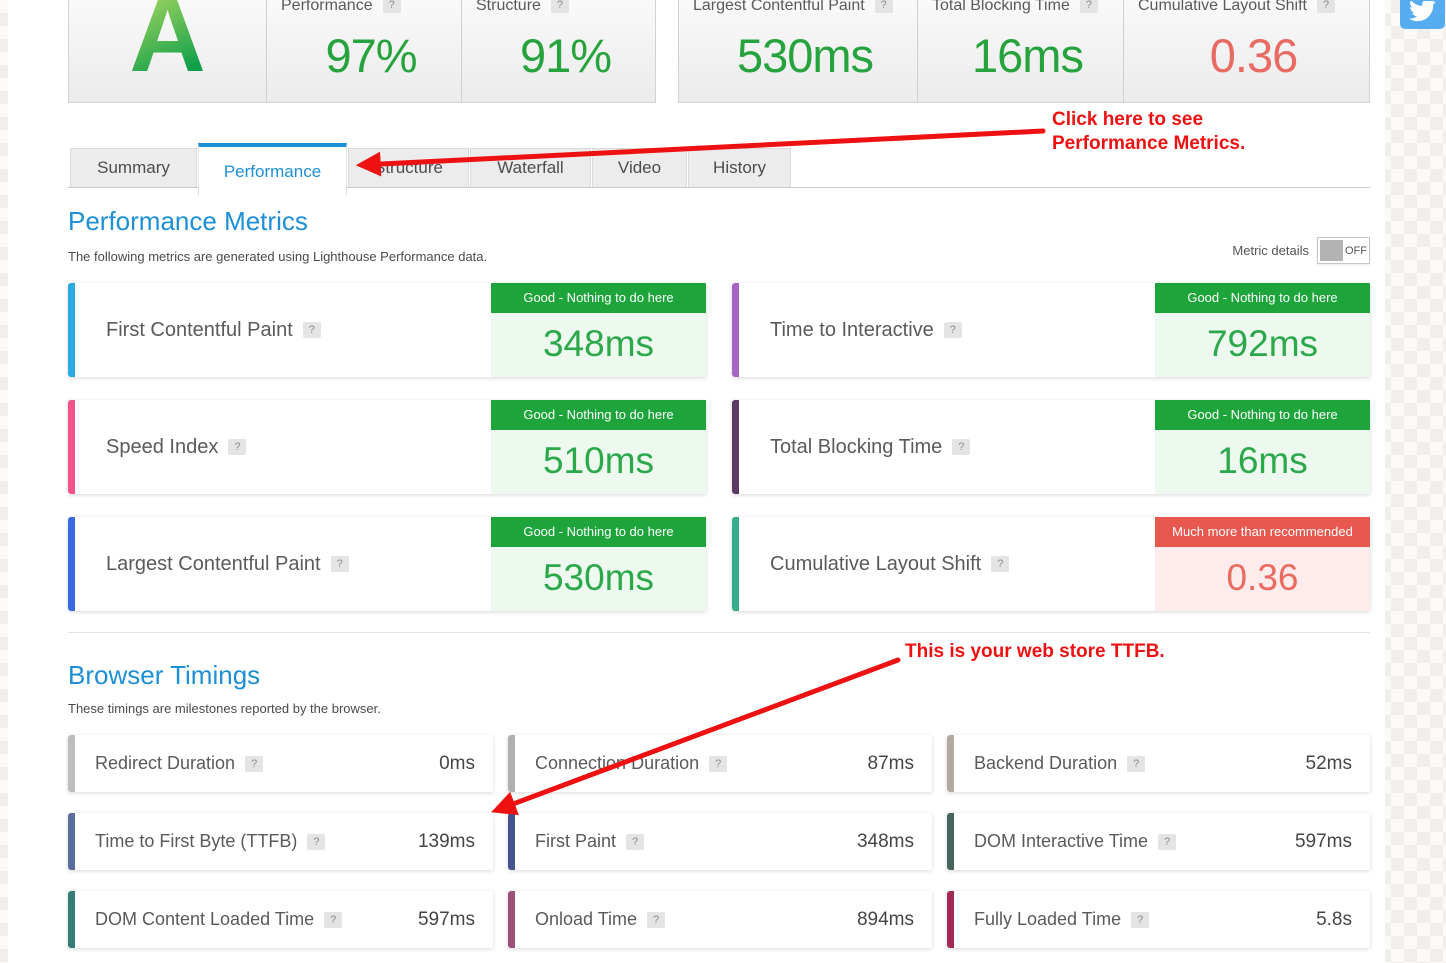 This screenshot has width=1446, height=963. I want to click on score-value: 97%, so click(371, 55).